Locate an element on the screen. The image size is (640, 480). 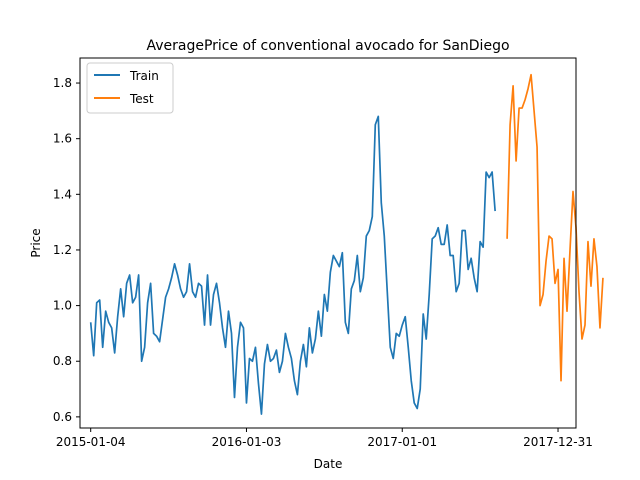
x-tick-label: 2017-12-31 is located at coordinates (558, 442).